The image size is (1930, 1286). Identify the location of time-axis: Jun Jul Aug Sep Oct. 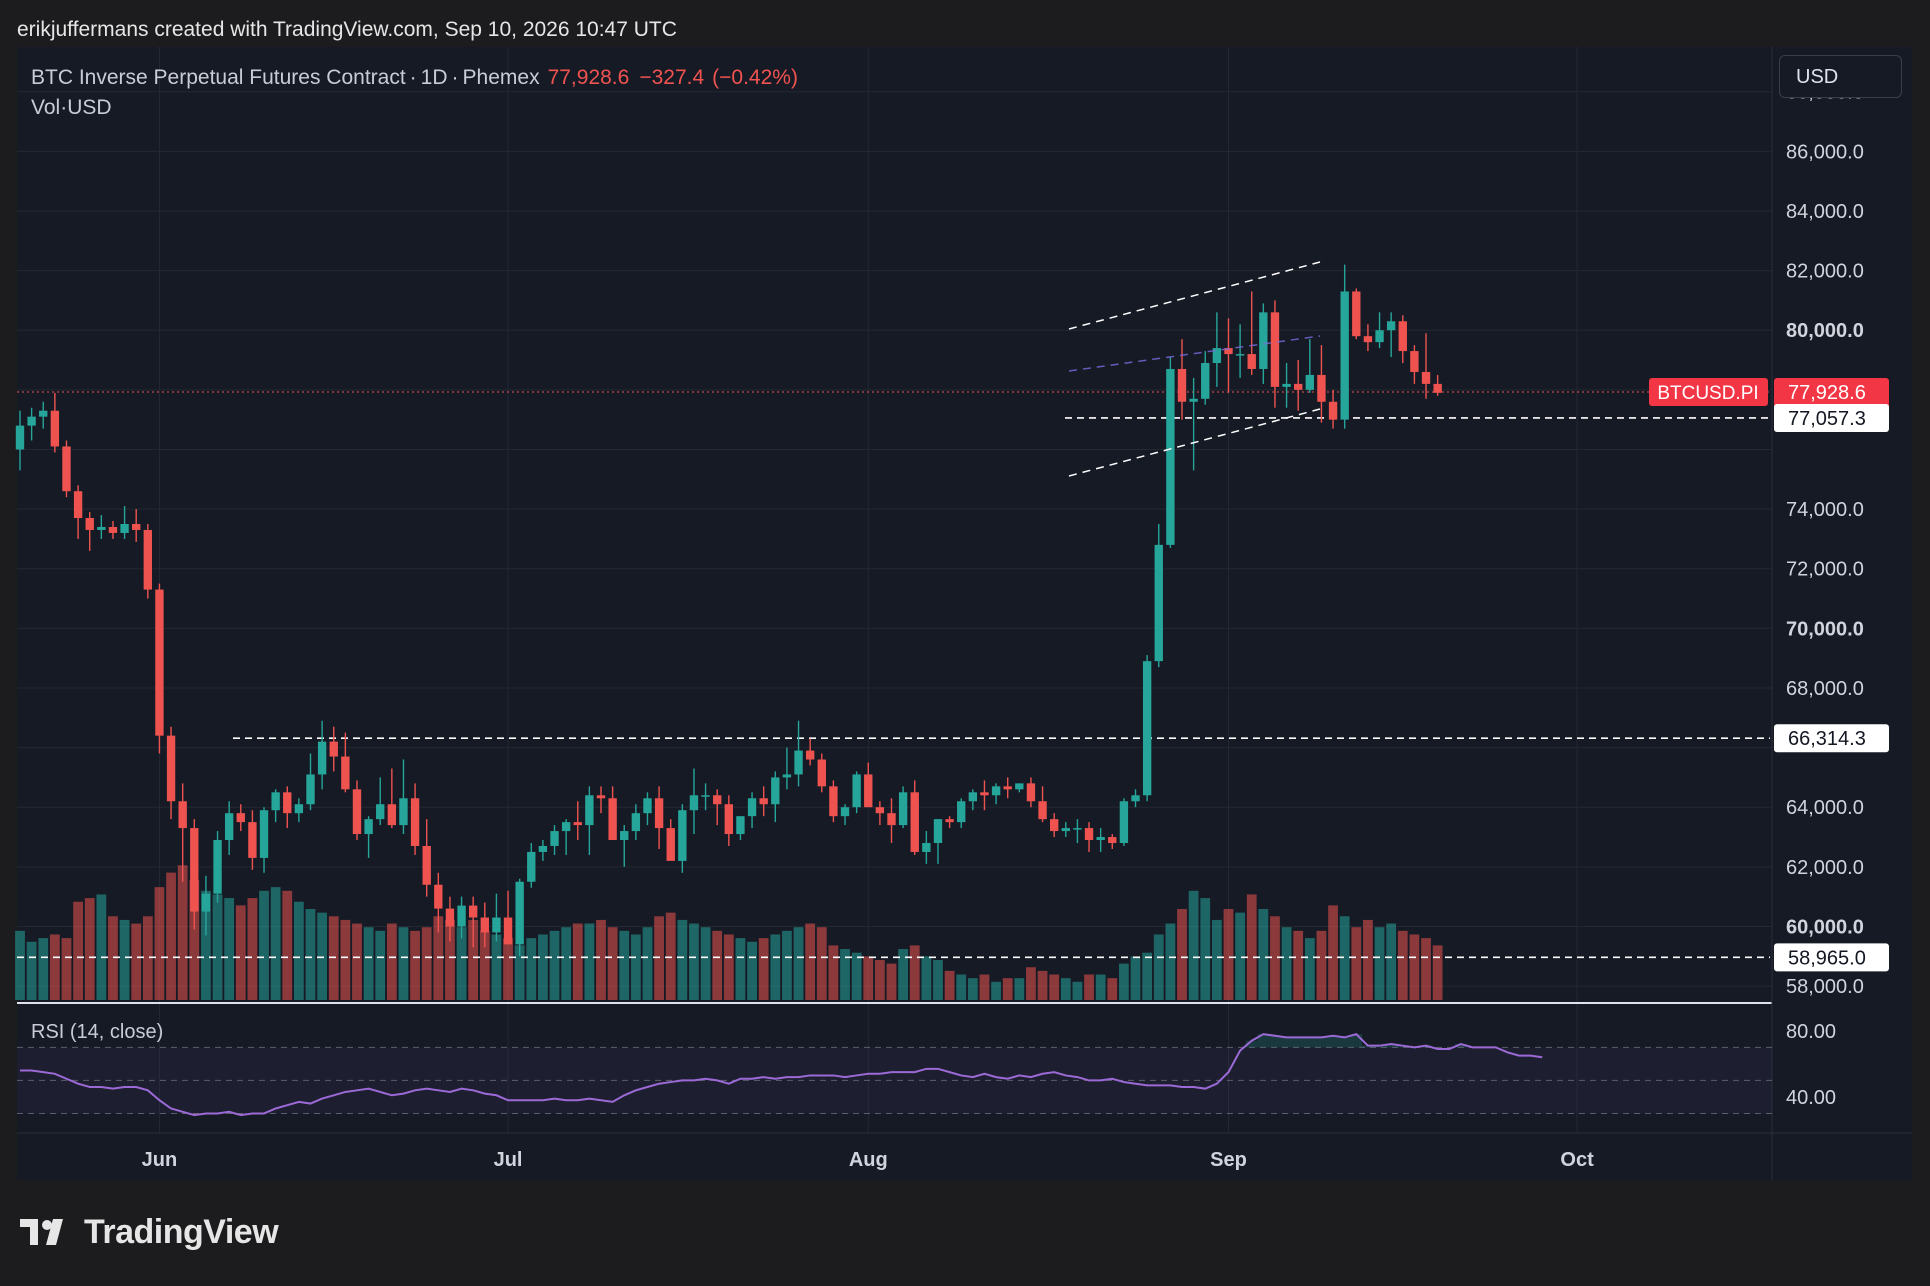
(868, 1160).